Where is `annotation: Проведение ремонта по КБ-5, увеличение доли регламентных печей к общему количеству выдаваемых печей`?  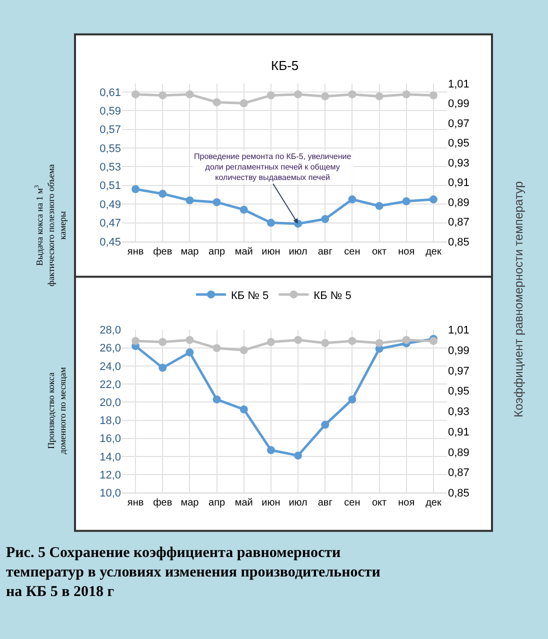
annotation: Проведение ремонта по КБ-5, увеличение доли регламентных печей к общему количеству выдаваемых печей is located at coordinates (273, 167).